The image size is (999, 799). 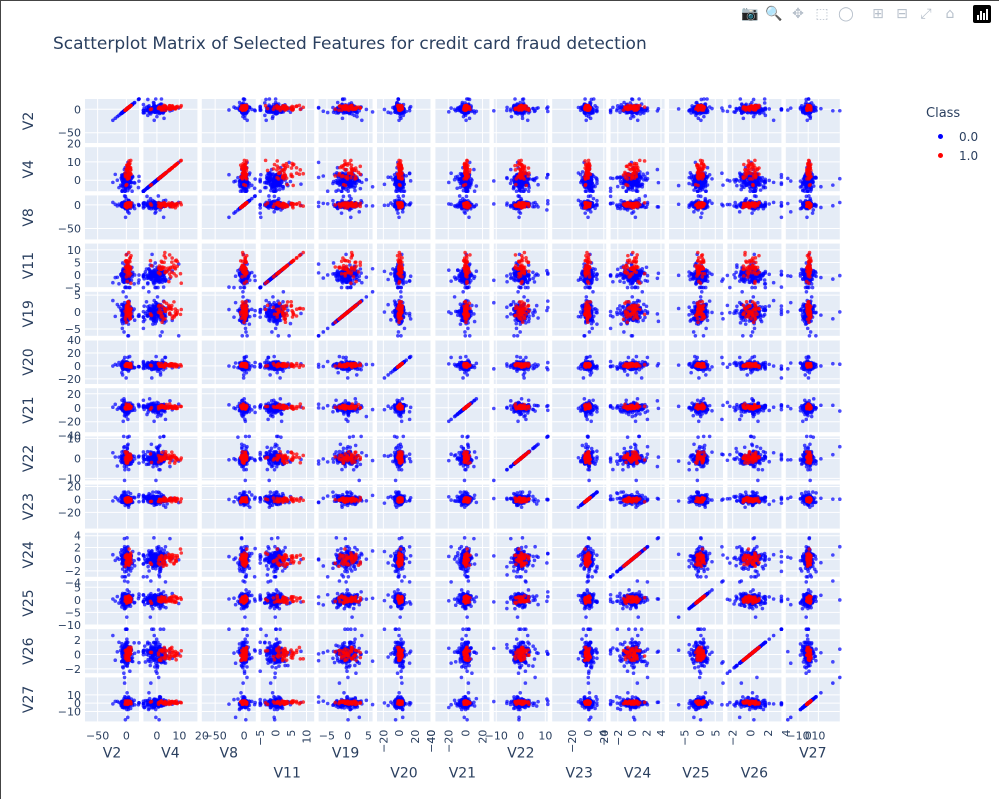 I want to click on subplot-V2-vs-V8, so click(x=229, y=120).